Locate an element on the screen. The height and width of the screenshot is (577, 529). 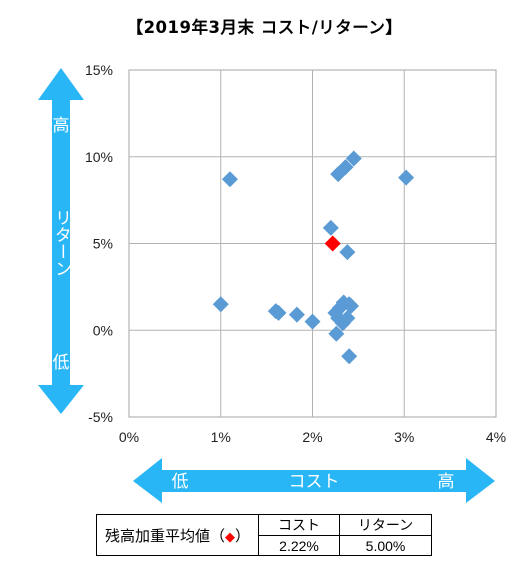
x-tick-label: 0% is located at coordinates (129, 437).